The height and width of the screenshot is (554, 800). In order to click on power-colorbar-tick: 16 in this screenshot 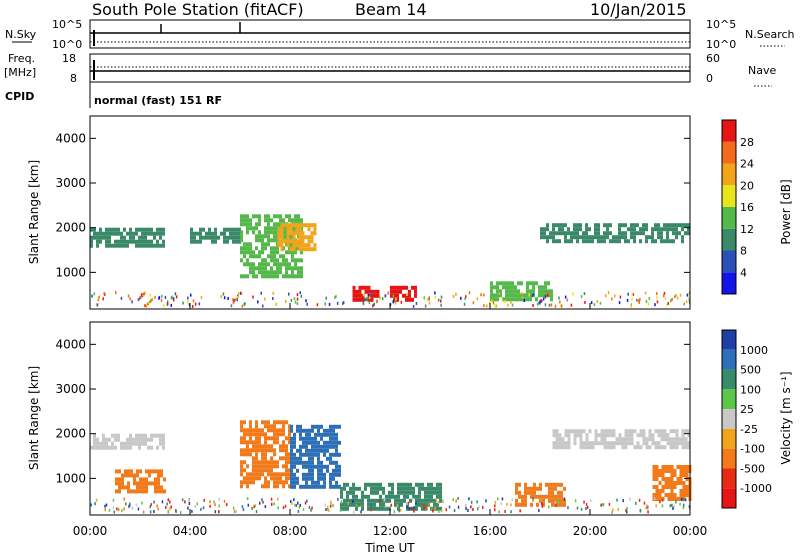, I will do `click(747, 207)`.